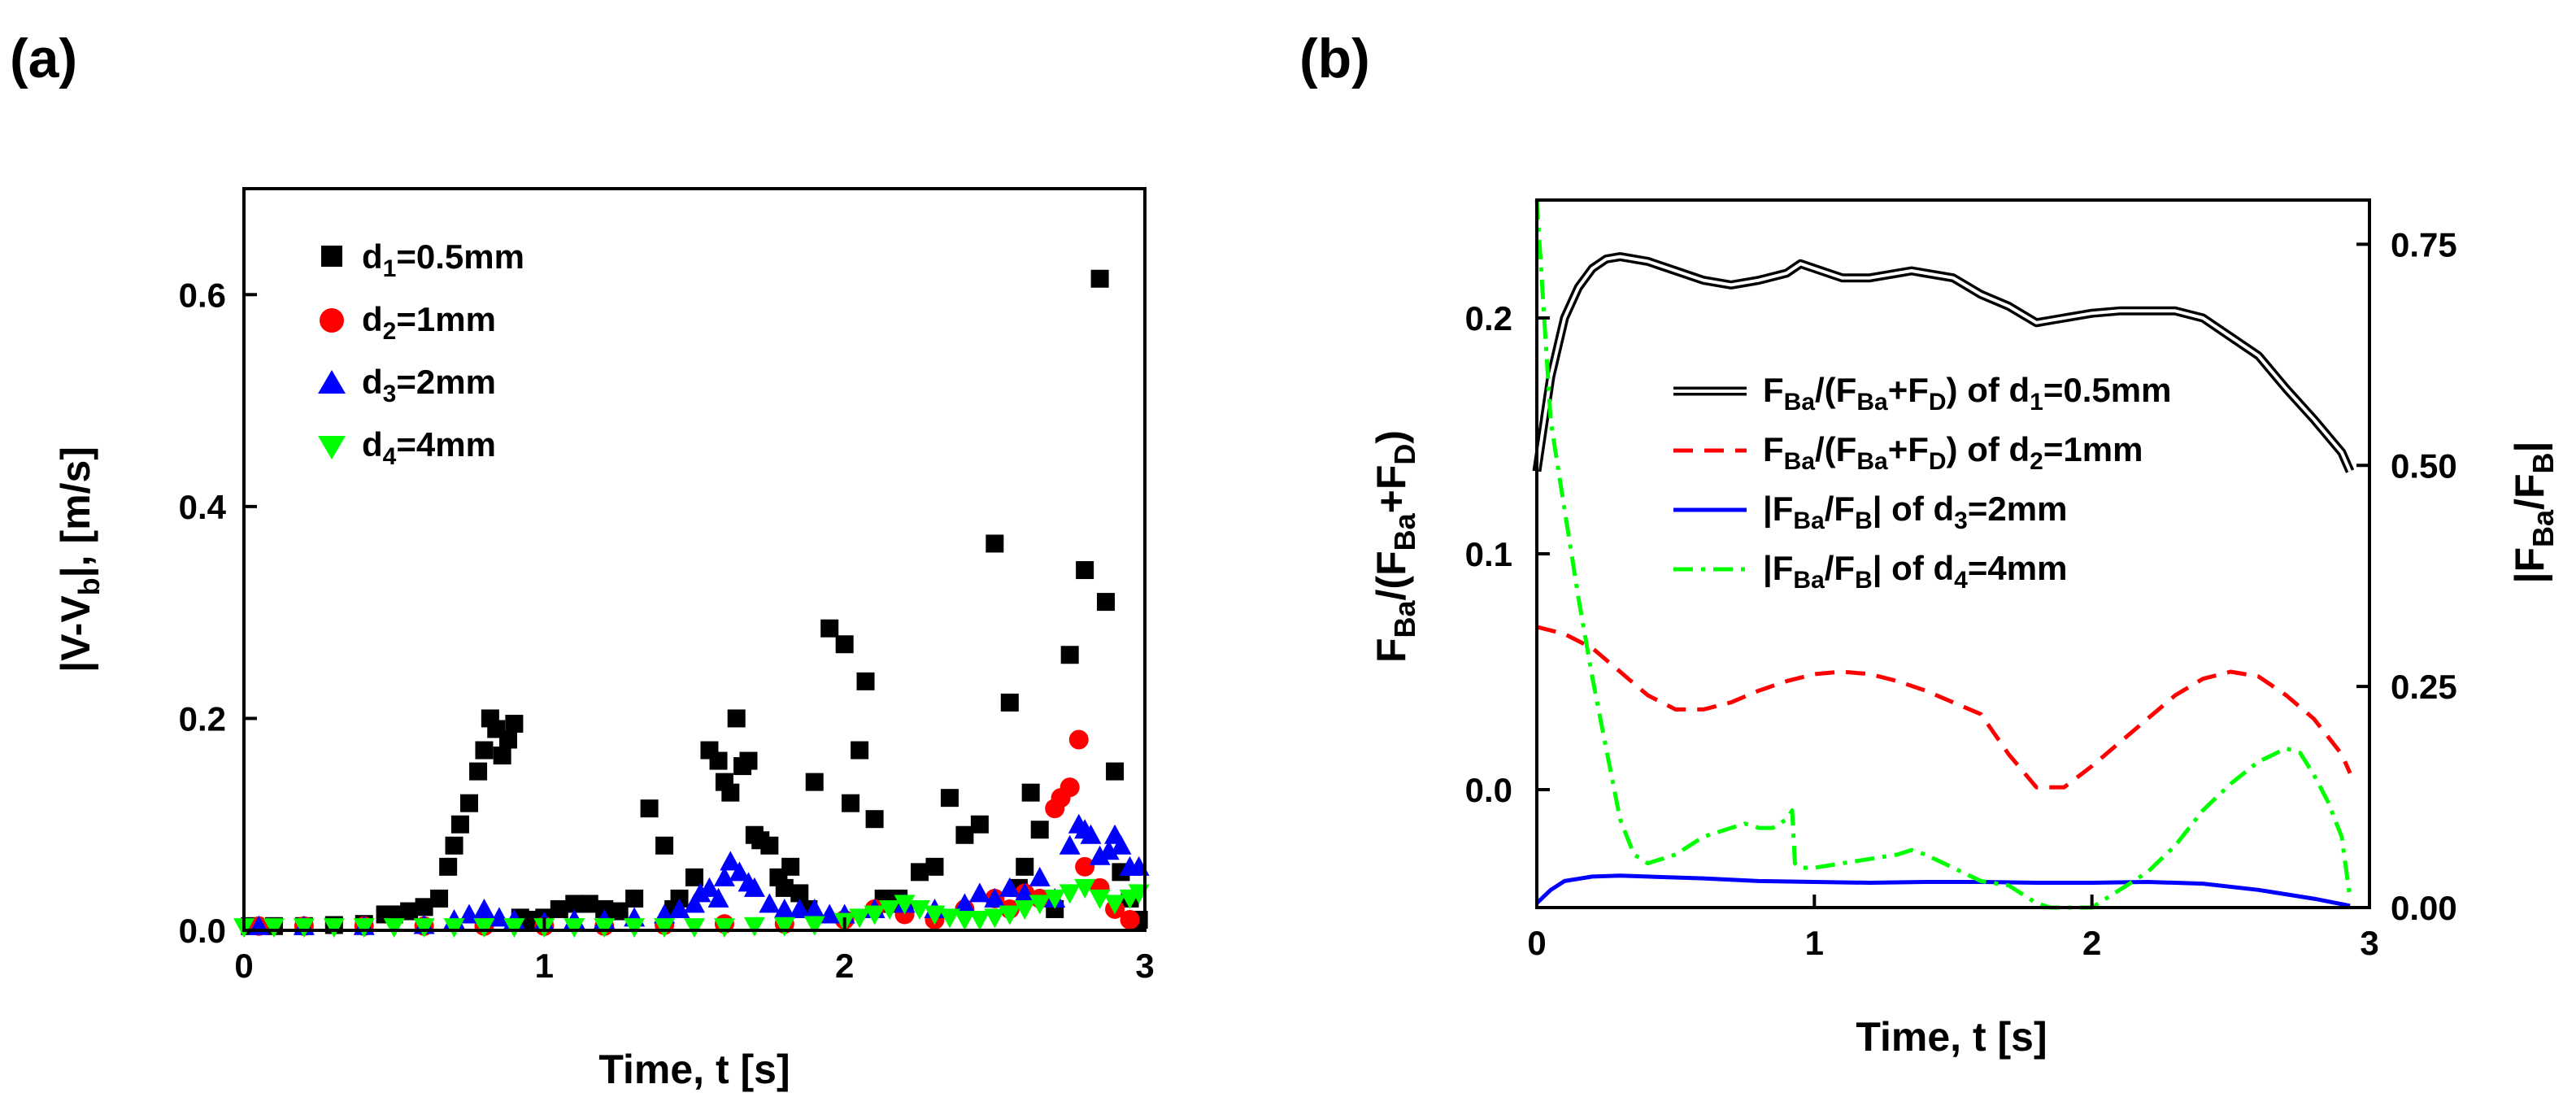  What do you see at coordinates (544, 966) in the screenshot?
I see `x-tick-label: 1` at bounding box center [544, 966].